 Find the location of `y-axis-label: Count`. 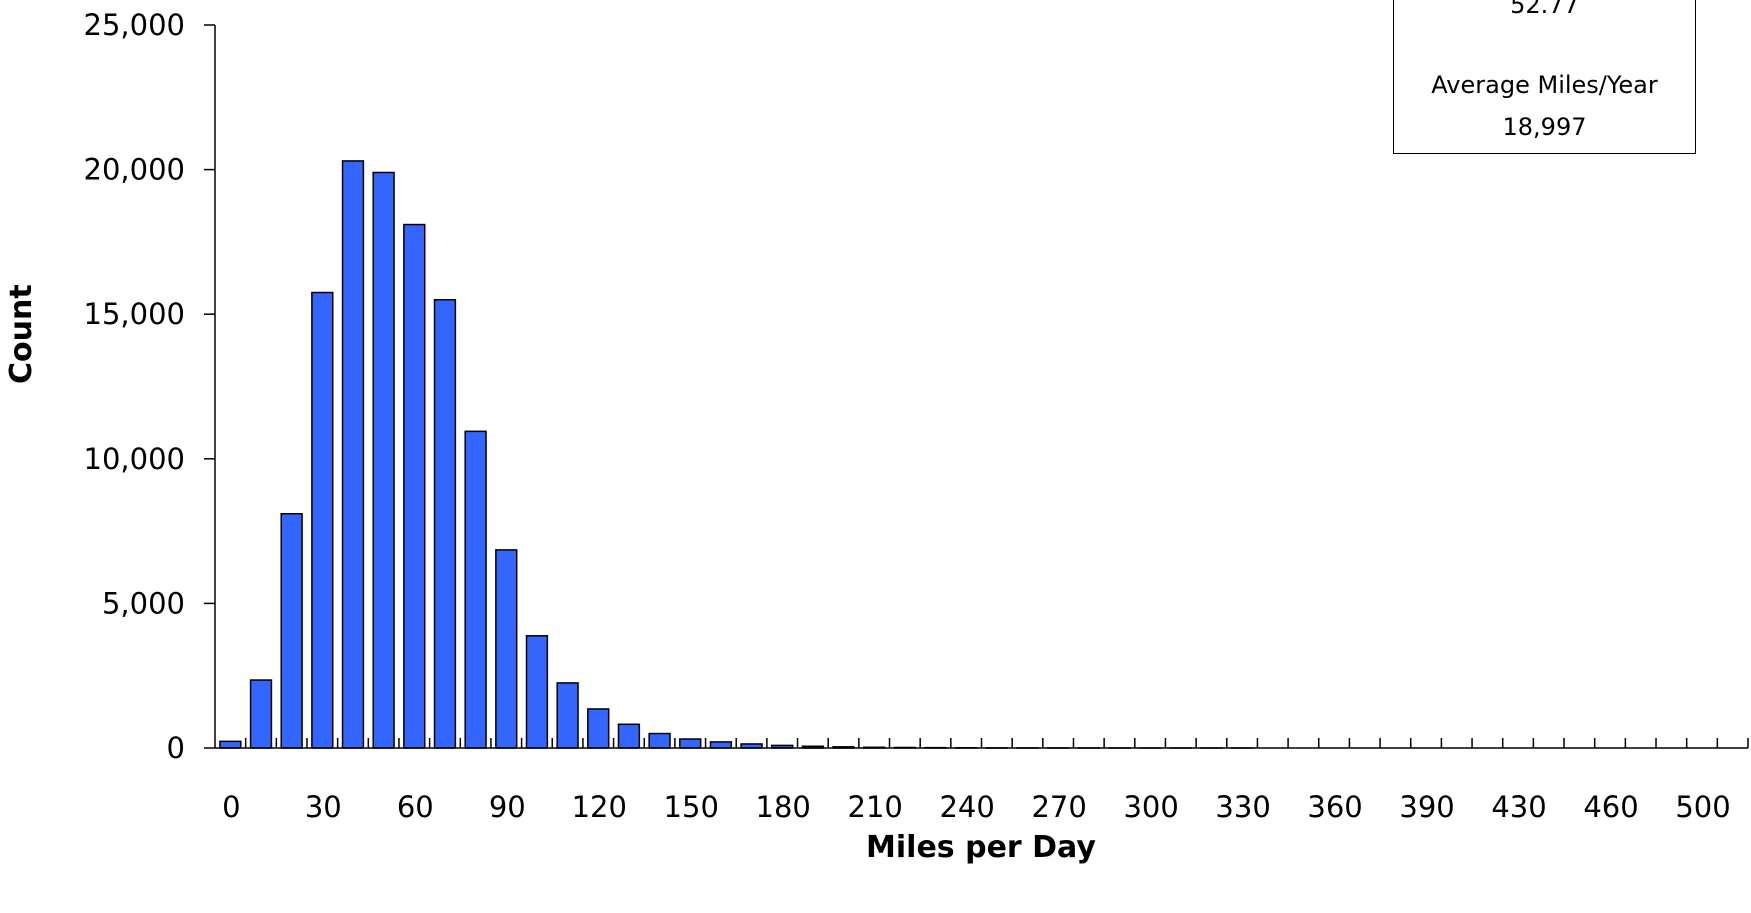

y-axis-label: Count is located at coordinates (21, 334).